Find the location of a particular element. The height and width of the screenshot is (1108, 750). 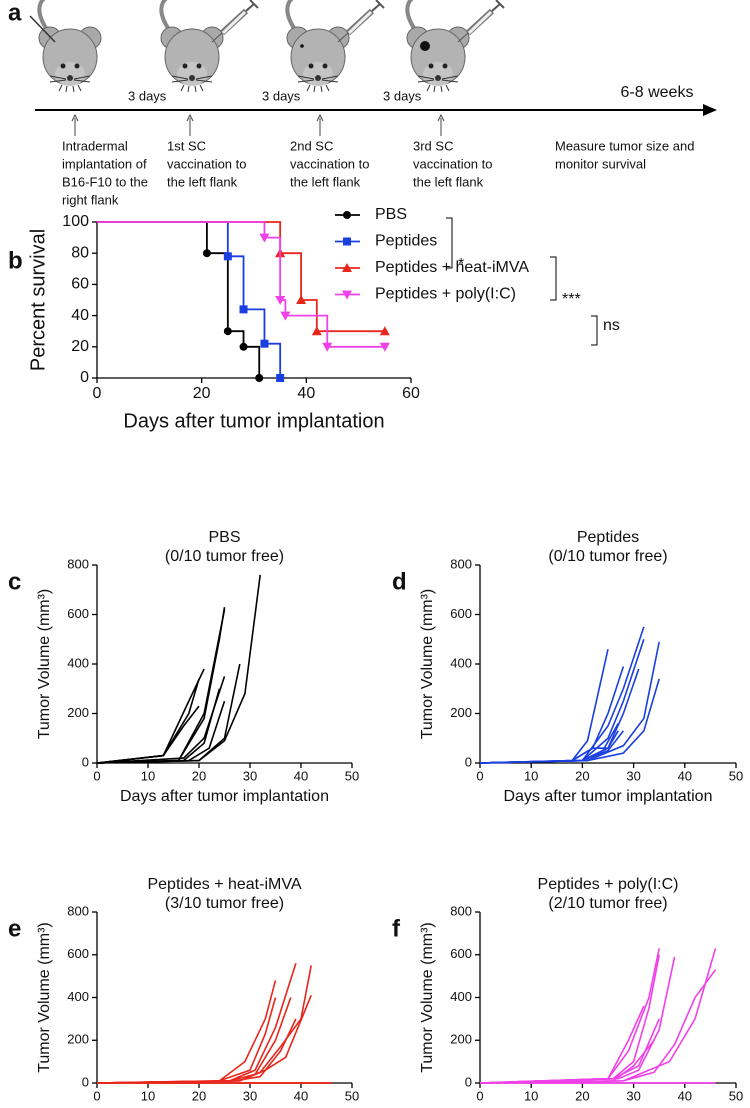

y-tick-label: 40 is located at coordinates (80, 315).